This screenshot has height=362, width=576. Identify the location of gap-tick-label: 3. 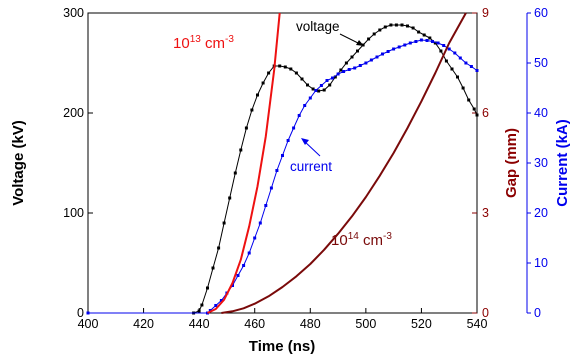
(485, 213).